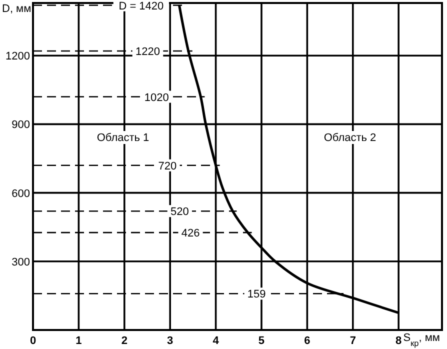  I want to click on x-tick-label: 8, so click(399, 341).